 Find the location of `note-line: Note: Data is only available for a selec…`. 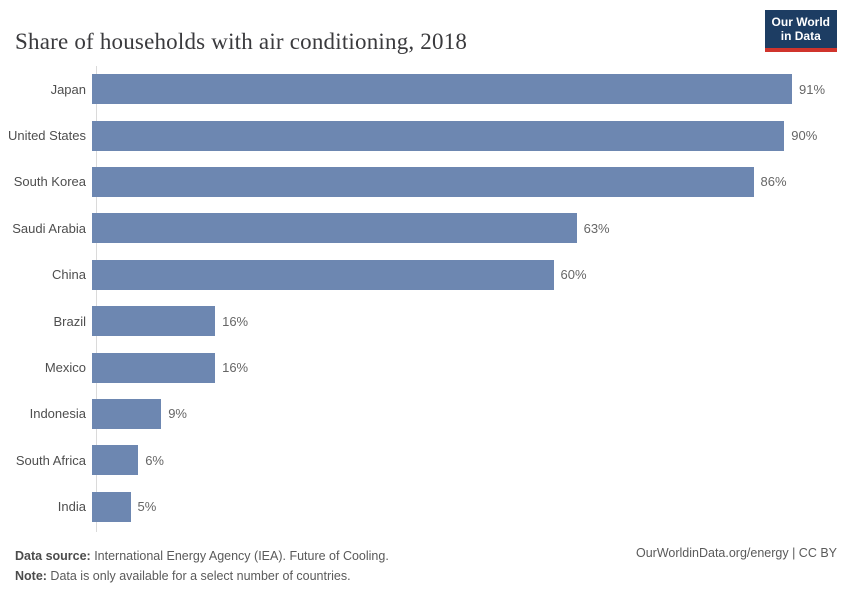

note-line: Note: Data is only available for a selec… is located at coordinates (425, 576).